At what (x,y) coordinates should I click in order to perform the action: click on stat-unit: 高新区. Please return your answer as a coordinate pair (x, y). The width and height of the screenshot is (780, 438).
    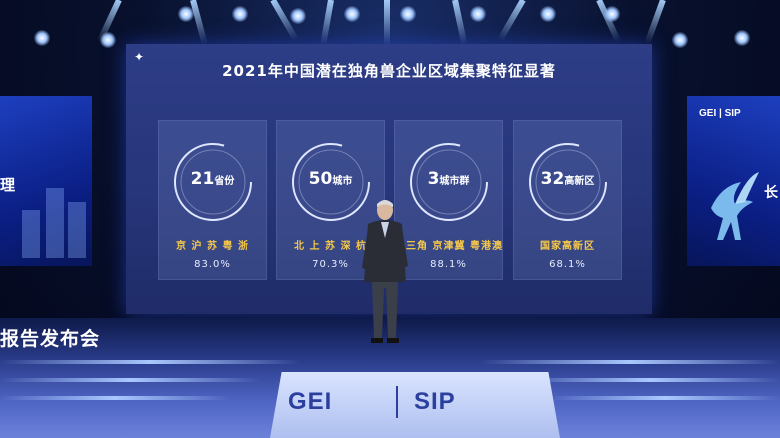
    Looking at the image, I should click on (579, 181).